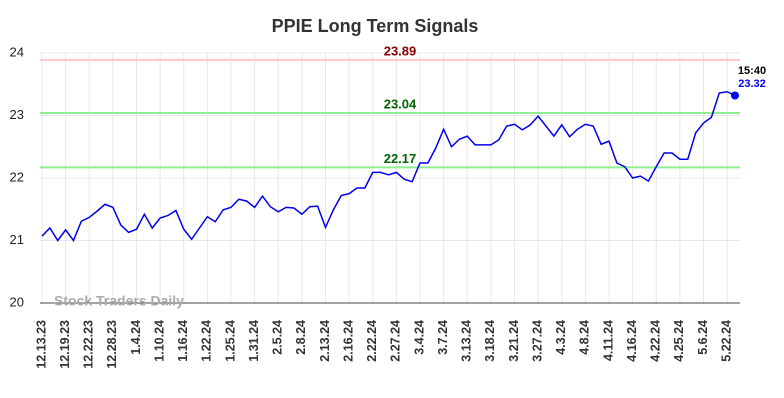  What do you see at coordinates (679, 341) in the screenshot?
I see `x-tick-label: 4.25.24` at bounding box center [679, 341].